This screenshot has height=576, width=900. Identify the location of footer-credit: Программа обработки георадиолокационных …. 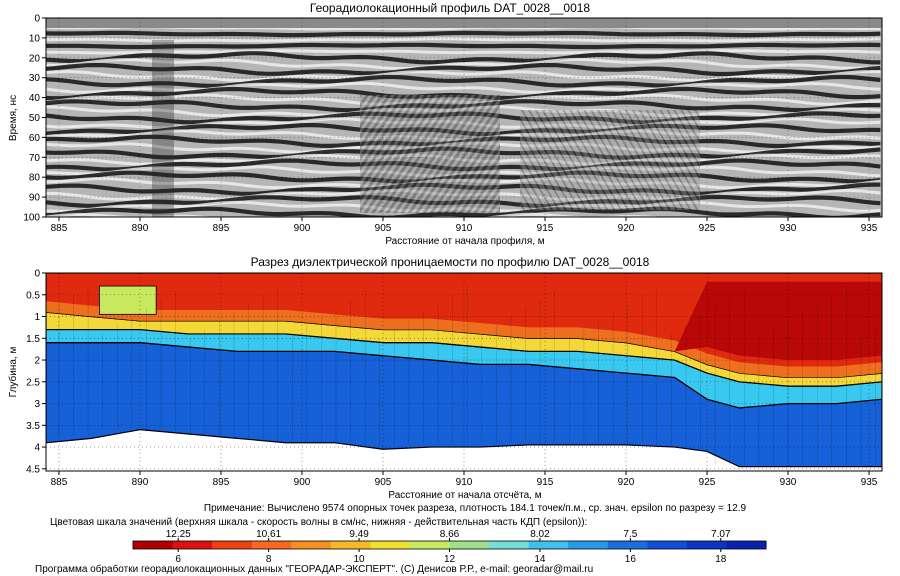
(314, 569).